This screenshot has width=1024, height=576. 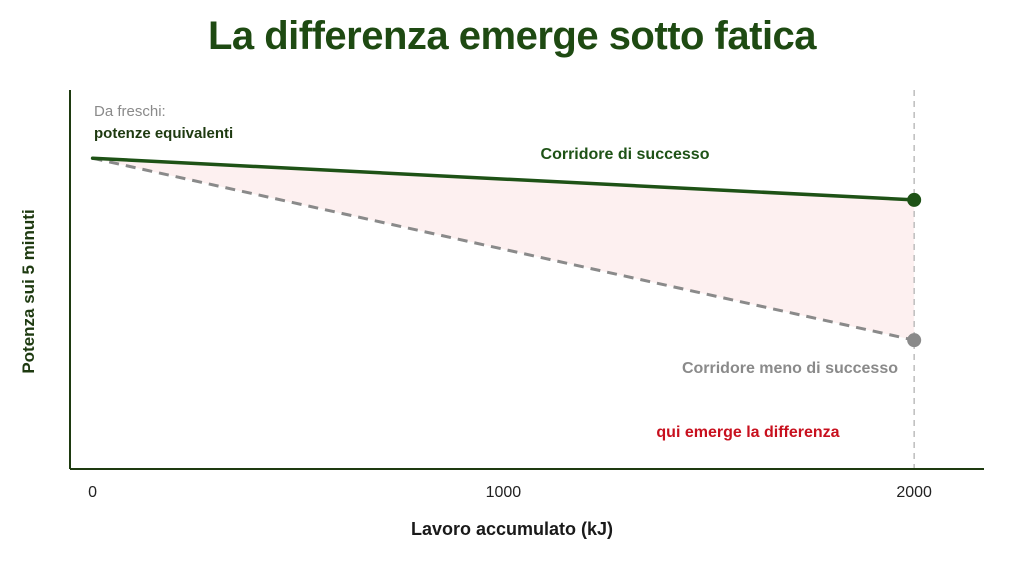 I want to click on series-end-point-less-successful, so click(x=914, y=340).